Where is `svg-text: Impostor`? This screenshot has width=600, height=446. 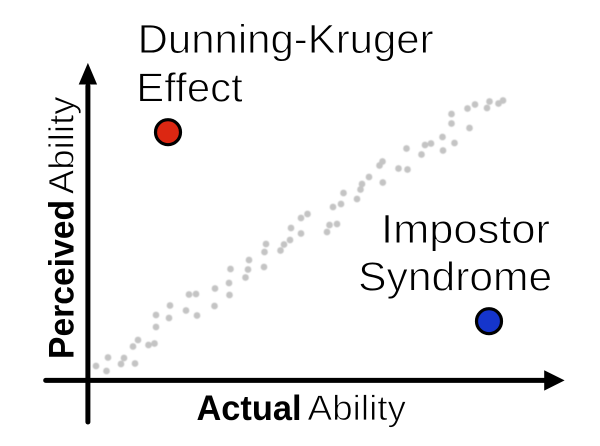 svg-text: Impostor is located at coordinates (465, 229).